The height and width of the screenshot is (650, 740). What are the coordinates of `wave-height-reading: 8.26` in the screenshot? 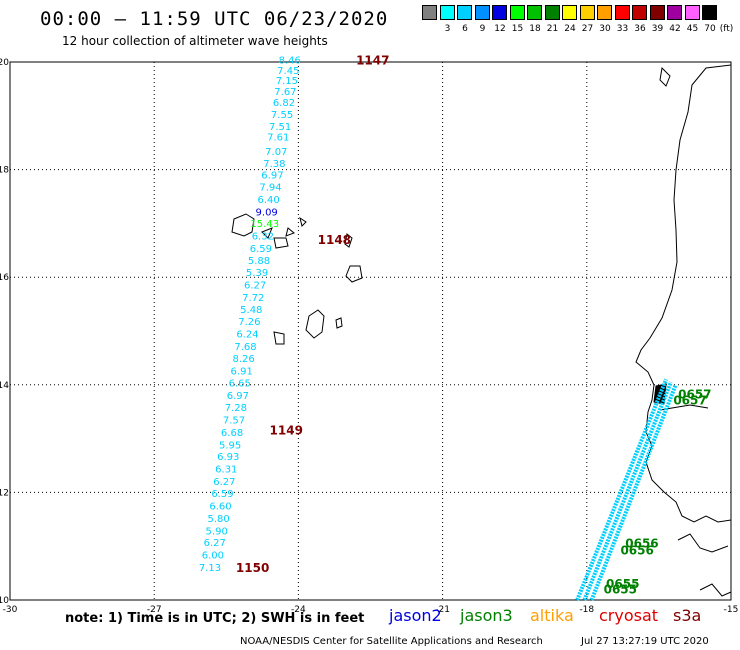 It's located at (243, 359).